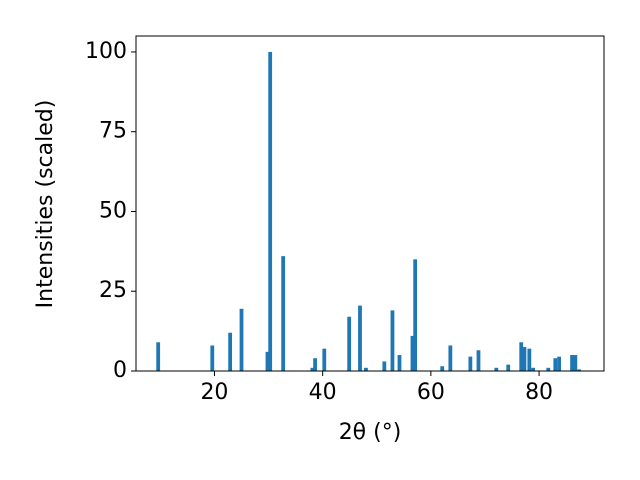 The image size is (640, 480). I want to click on x-axis-label: 2θ (°), so click(370, 432).